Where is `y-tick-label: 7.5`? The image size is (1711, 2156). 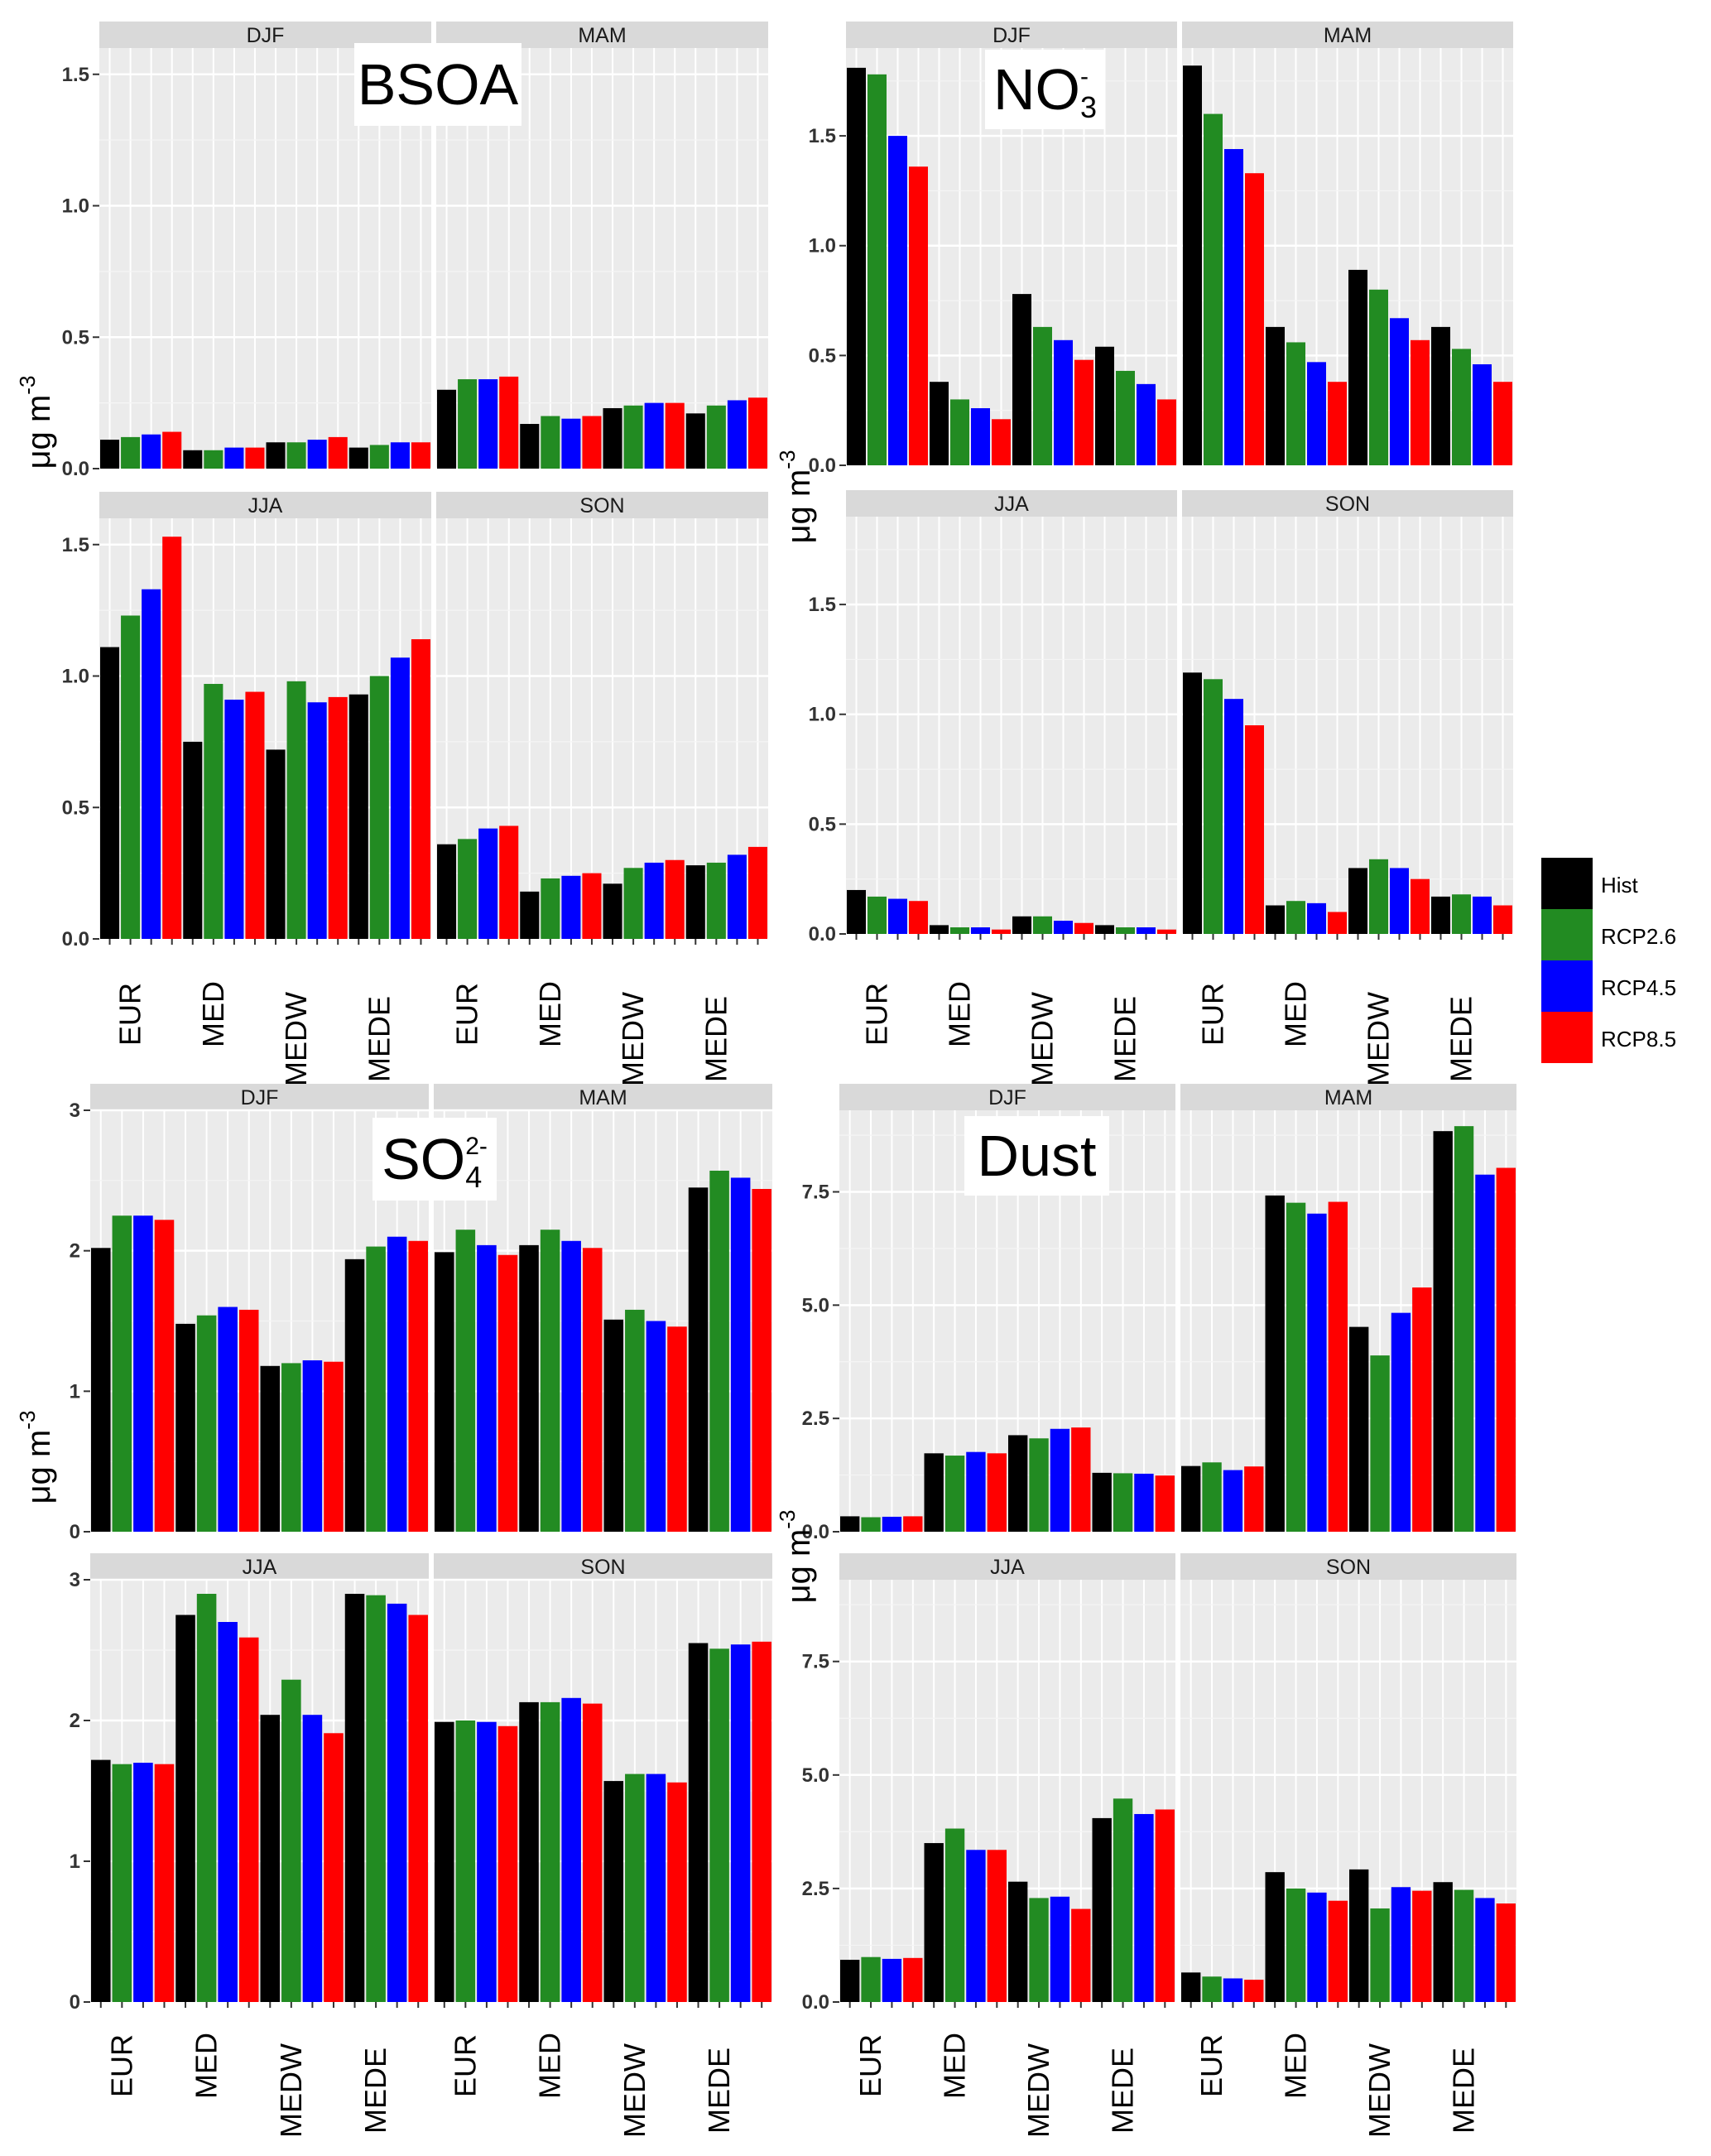 y-tick-label: 7.5 is located at coordinates (815, 1662).